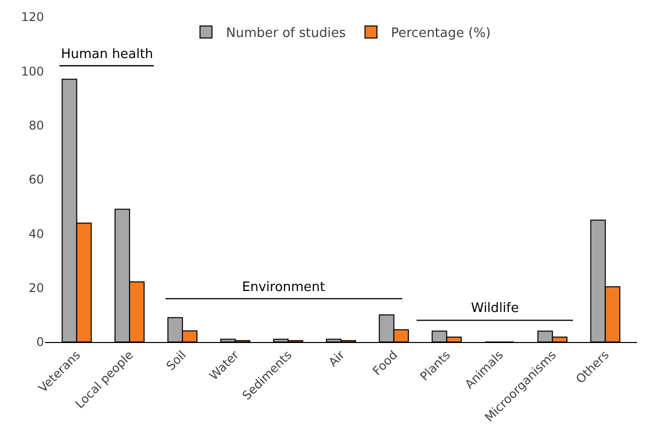 The image size is (647, 442). Describe the element at coordinates (40, 342) in the screenshot. I see `y-tick-label: 0` at that location.